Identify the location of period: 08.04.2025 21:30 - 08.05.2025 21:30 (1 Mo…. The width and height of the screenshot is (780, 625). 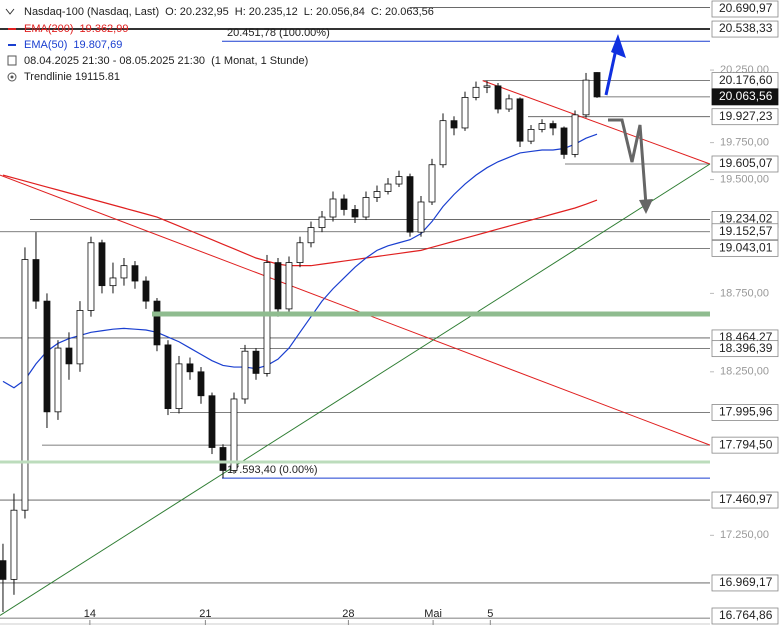
(166, 61).